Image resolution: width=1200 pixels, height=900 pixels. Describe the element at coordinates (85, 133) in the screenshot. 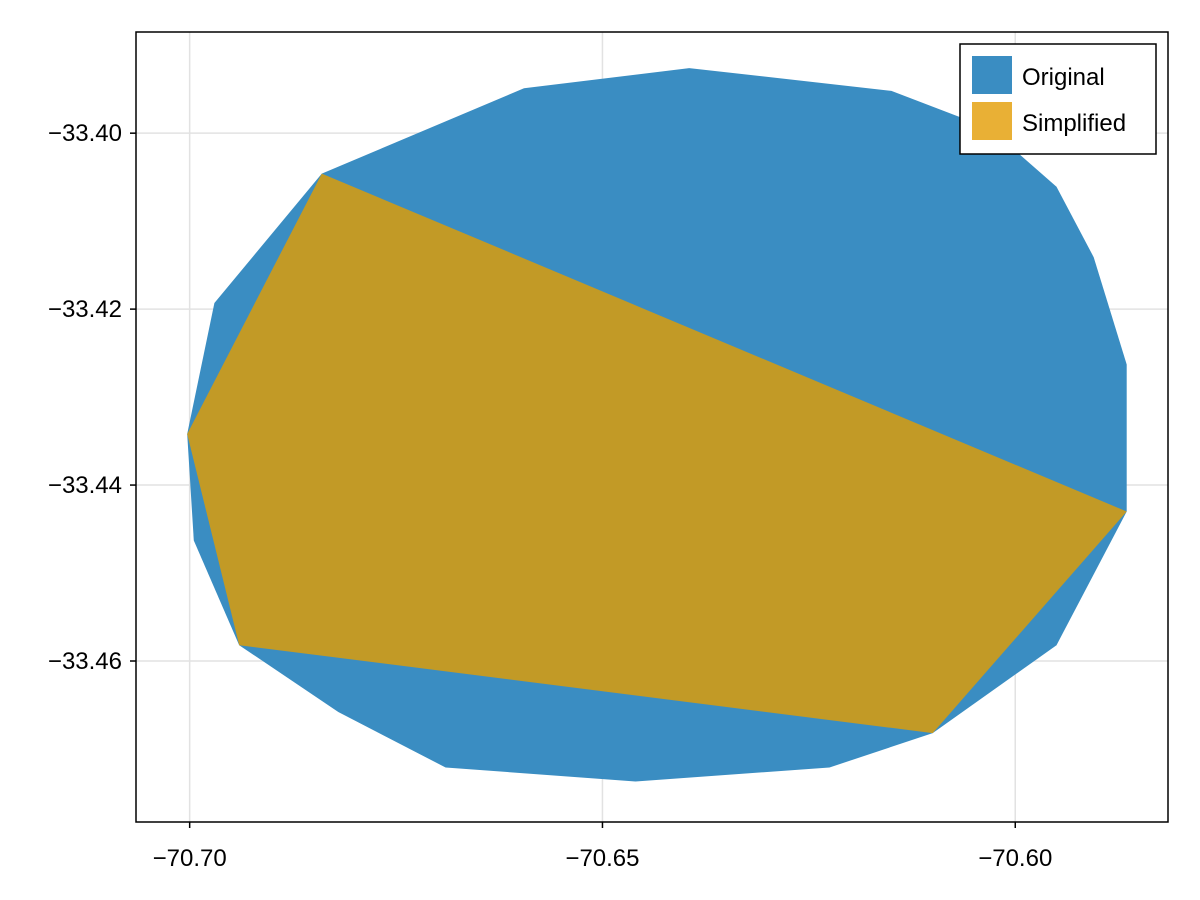

I see `y-tick-label: −33.40` at that location.